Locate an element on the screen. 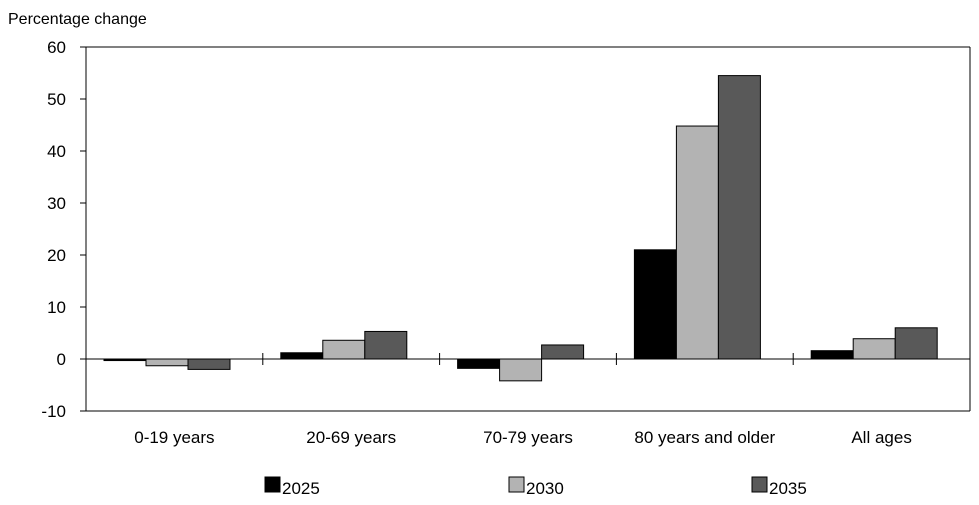  legend-label: 2035 is located at coordinates (788, 488).